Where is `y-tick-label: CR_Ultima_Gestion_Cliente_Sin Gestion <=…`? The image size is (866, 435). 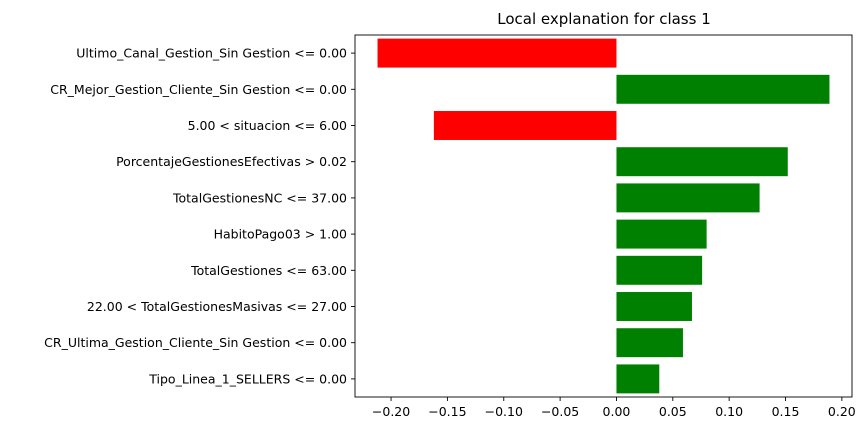
y-tick-label: CR_Ultima_Gestion_Cliente_Sin Gestion <=… is located at coordinates (195, 342).